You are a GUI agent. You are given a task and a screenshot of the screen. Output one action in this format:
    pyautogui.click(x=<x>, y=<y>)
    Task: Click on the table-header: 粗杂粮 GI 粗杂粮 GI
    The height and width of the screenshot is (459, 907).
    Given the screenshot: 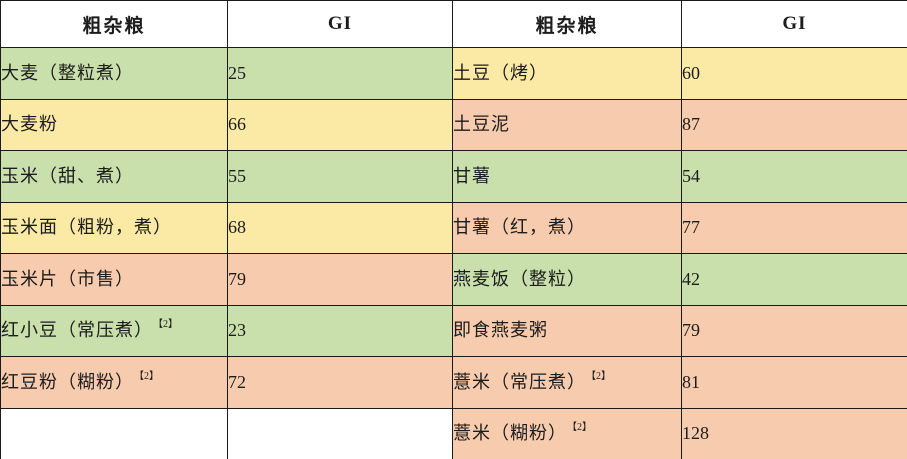 What is the action you would take?
    pyautogui.click(x=453, y=24)
    